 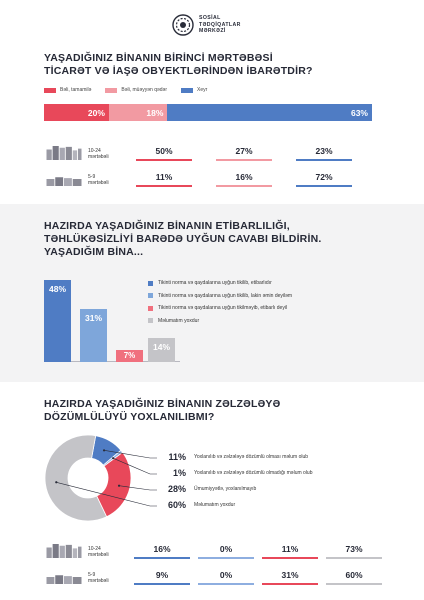 I want to click on q1-bar-segment-no: 63%, so click(x=269, y=112).